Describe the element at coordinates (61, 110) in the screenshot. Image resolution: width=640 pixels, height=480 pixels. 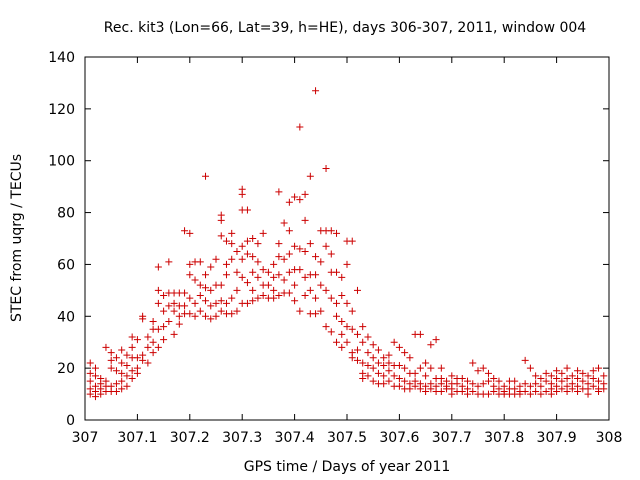
I see `y-tick-label: 120` at that location.